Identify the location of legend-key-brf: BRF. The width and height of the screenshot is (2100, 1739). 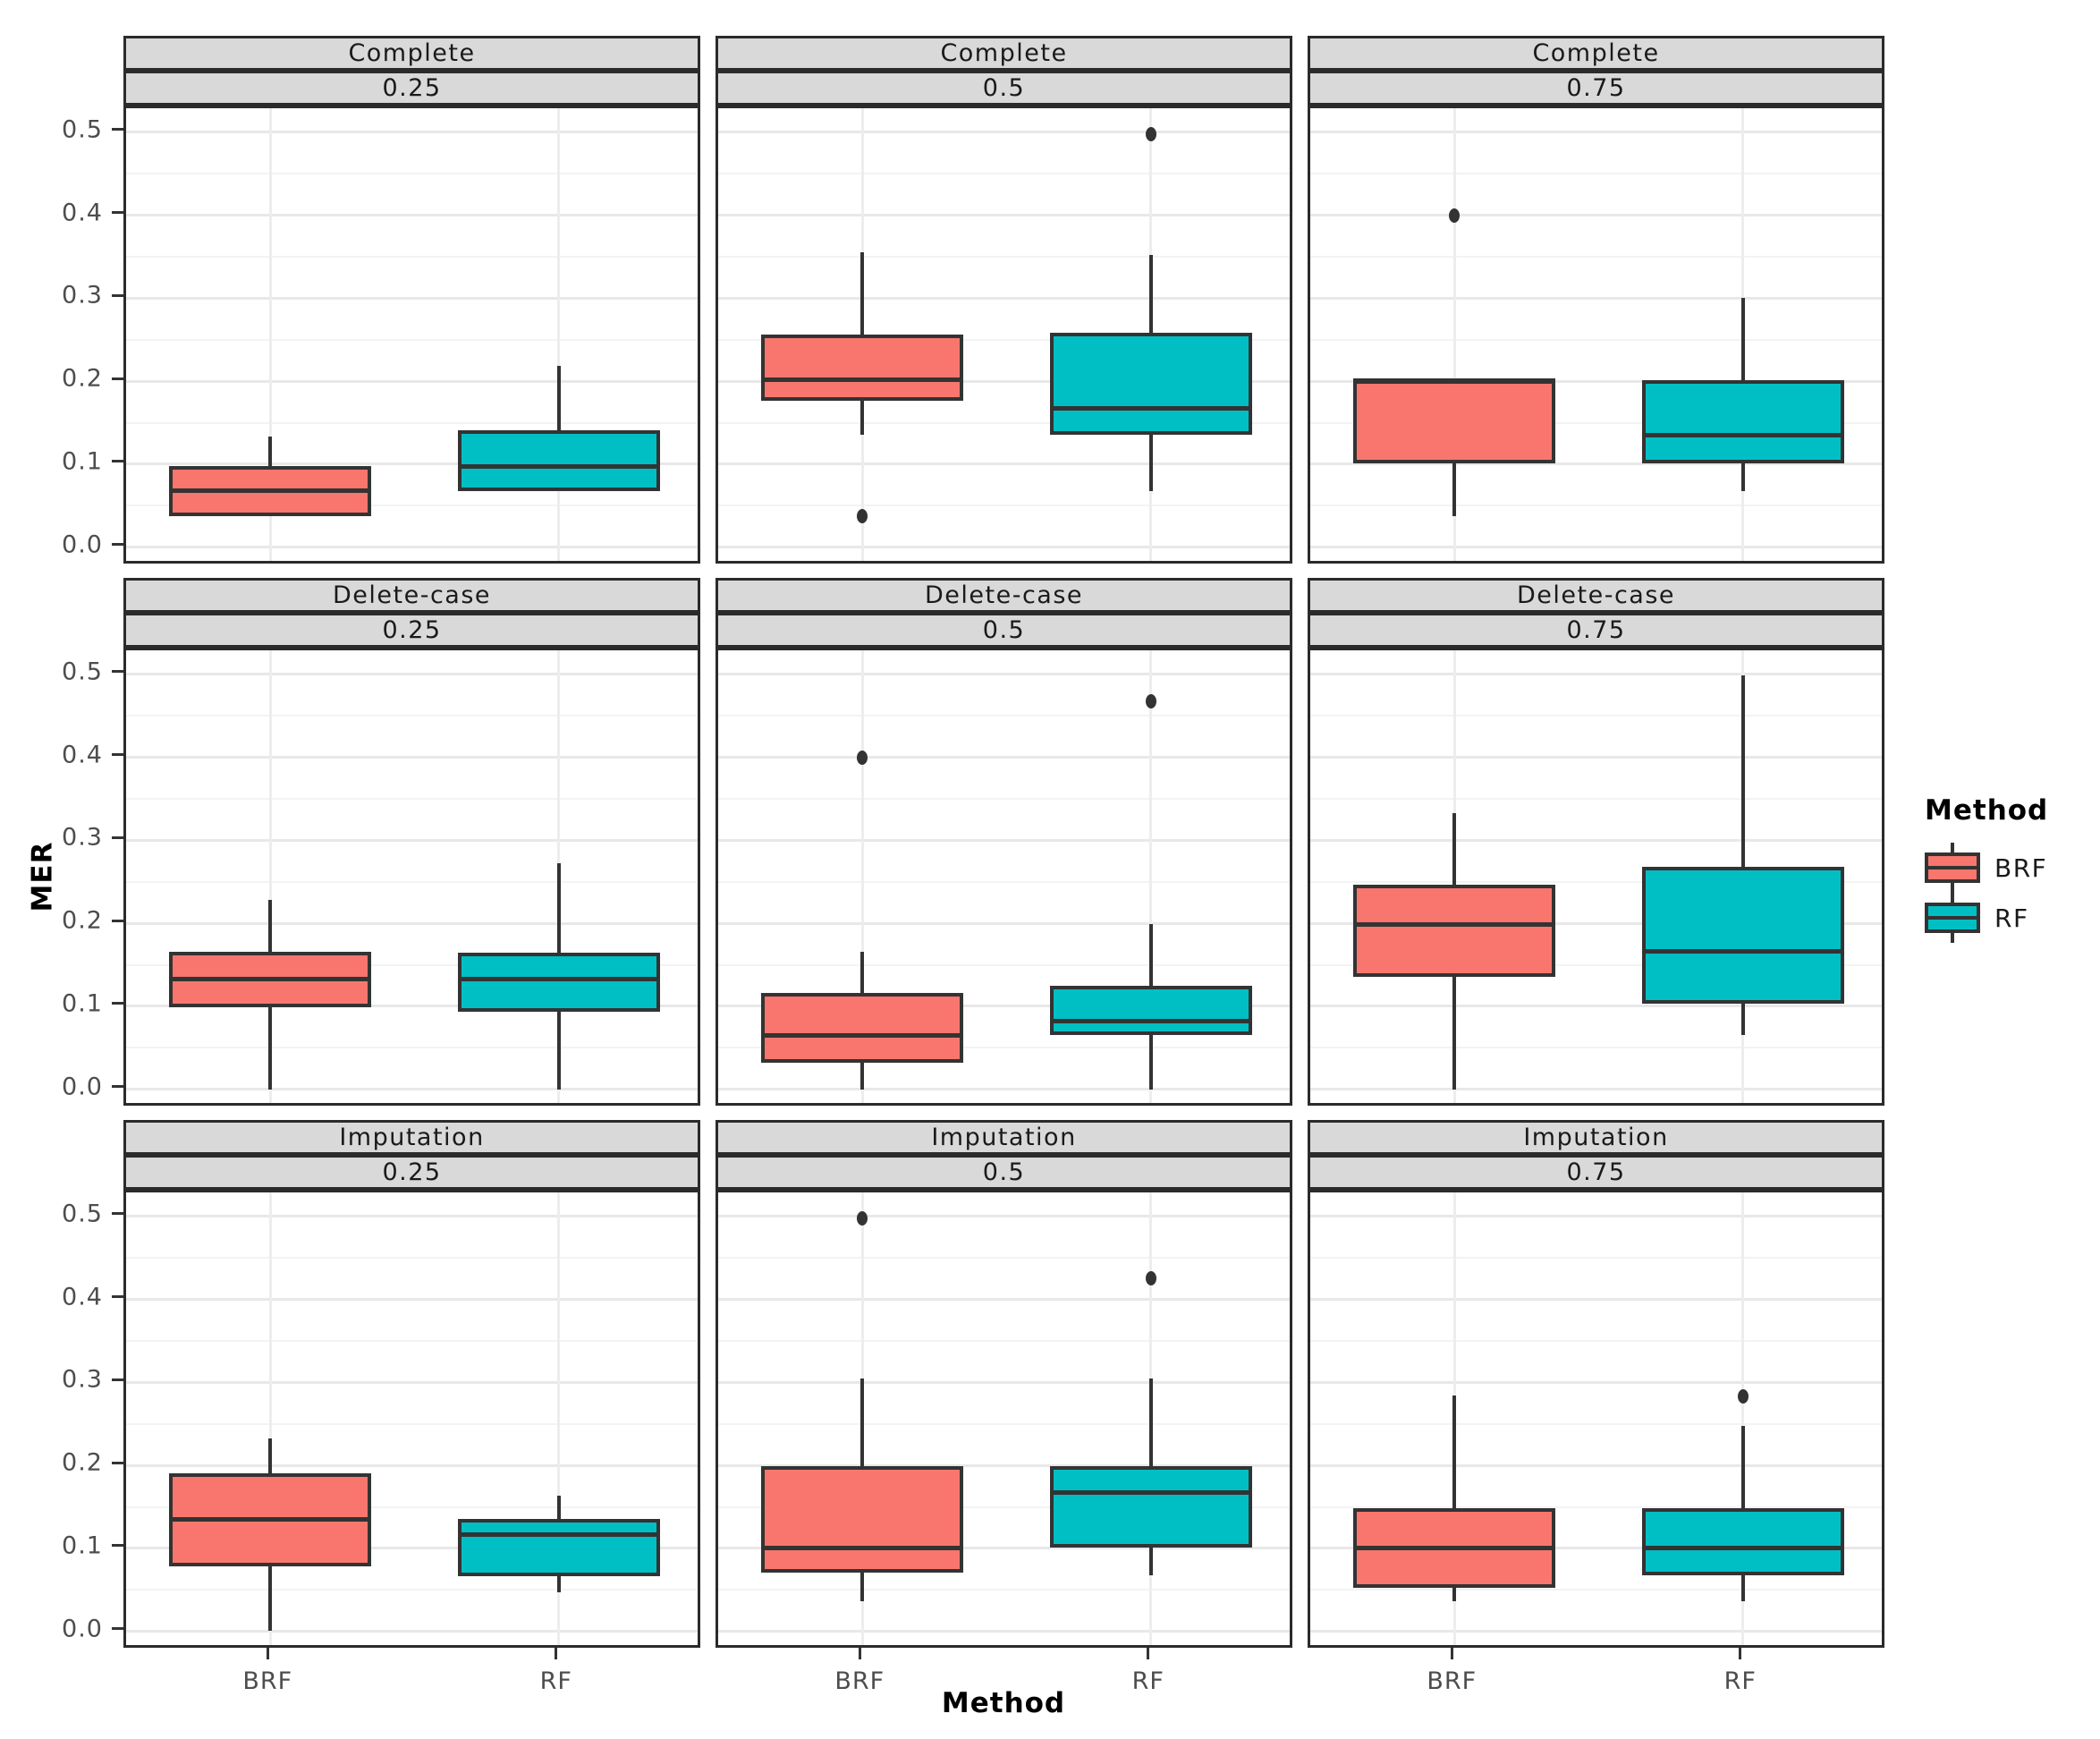
(2012, 868).